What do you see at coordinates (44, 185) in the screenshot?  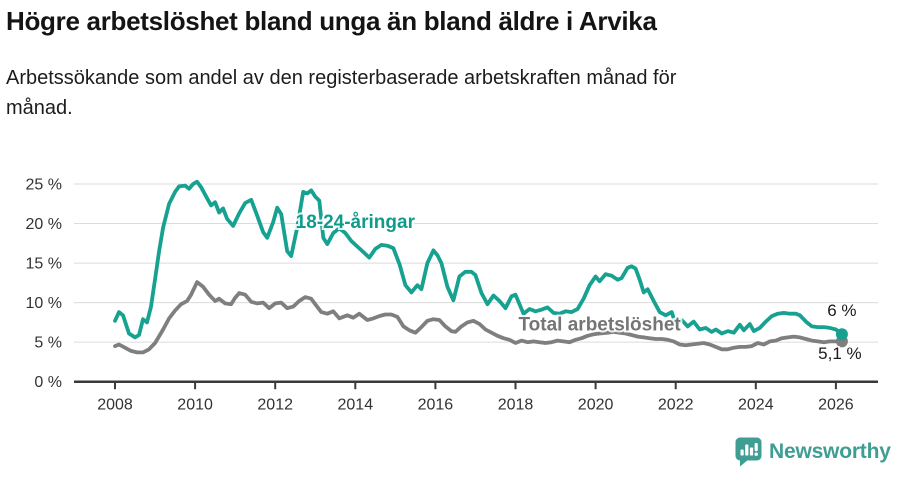 I see `y-tick-label: 25 %` at bounding box center [44, 185].